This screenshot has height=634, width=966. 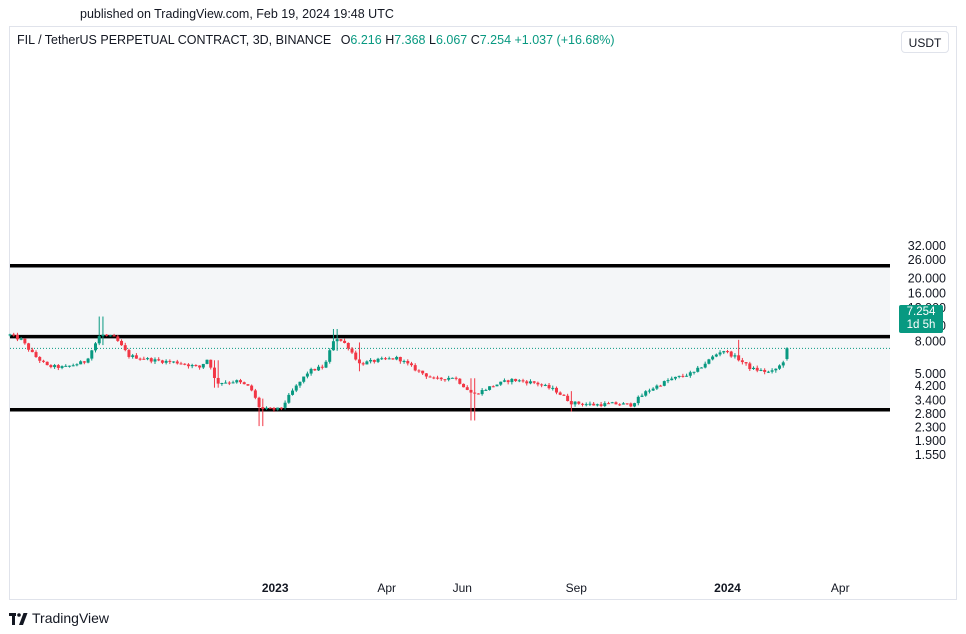 I want to click on y-tick-label-11: 2.300, so click(x=930, y=428).